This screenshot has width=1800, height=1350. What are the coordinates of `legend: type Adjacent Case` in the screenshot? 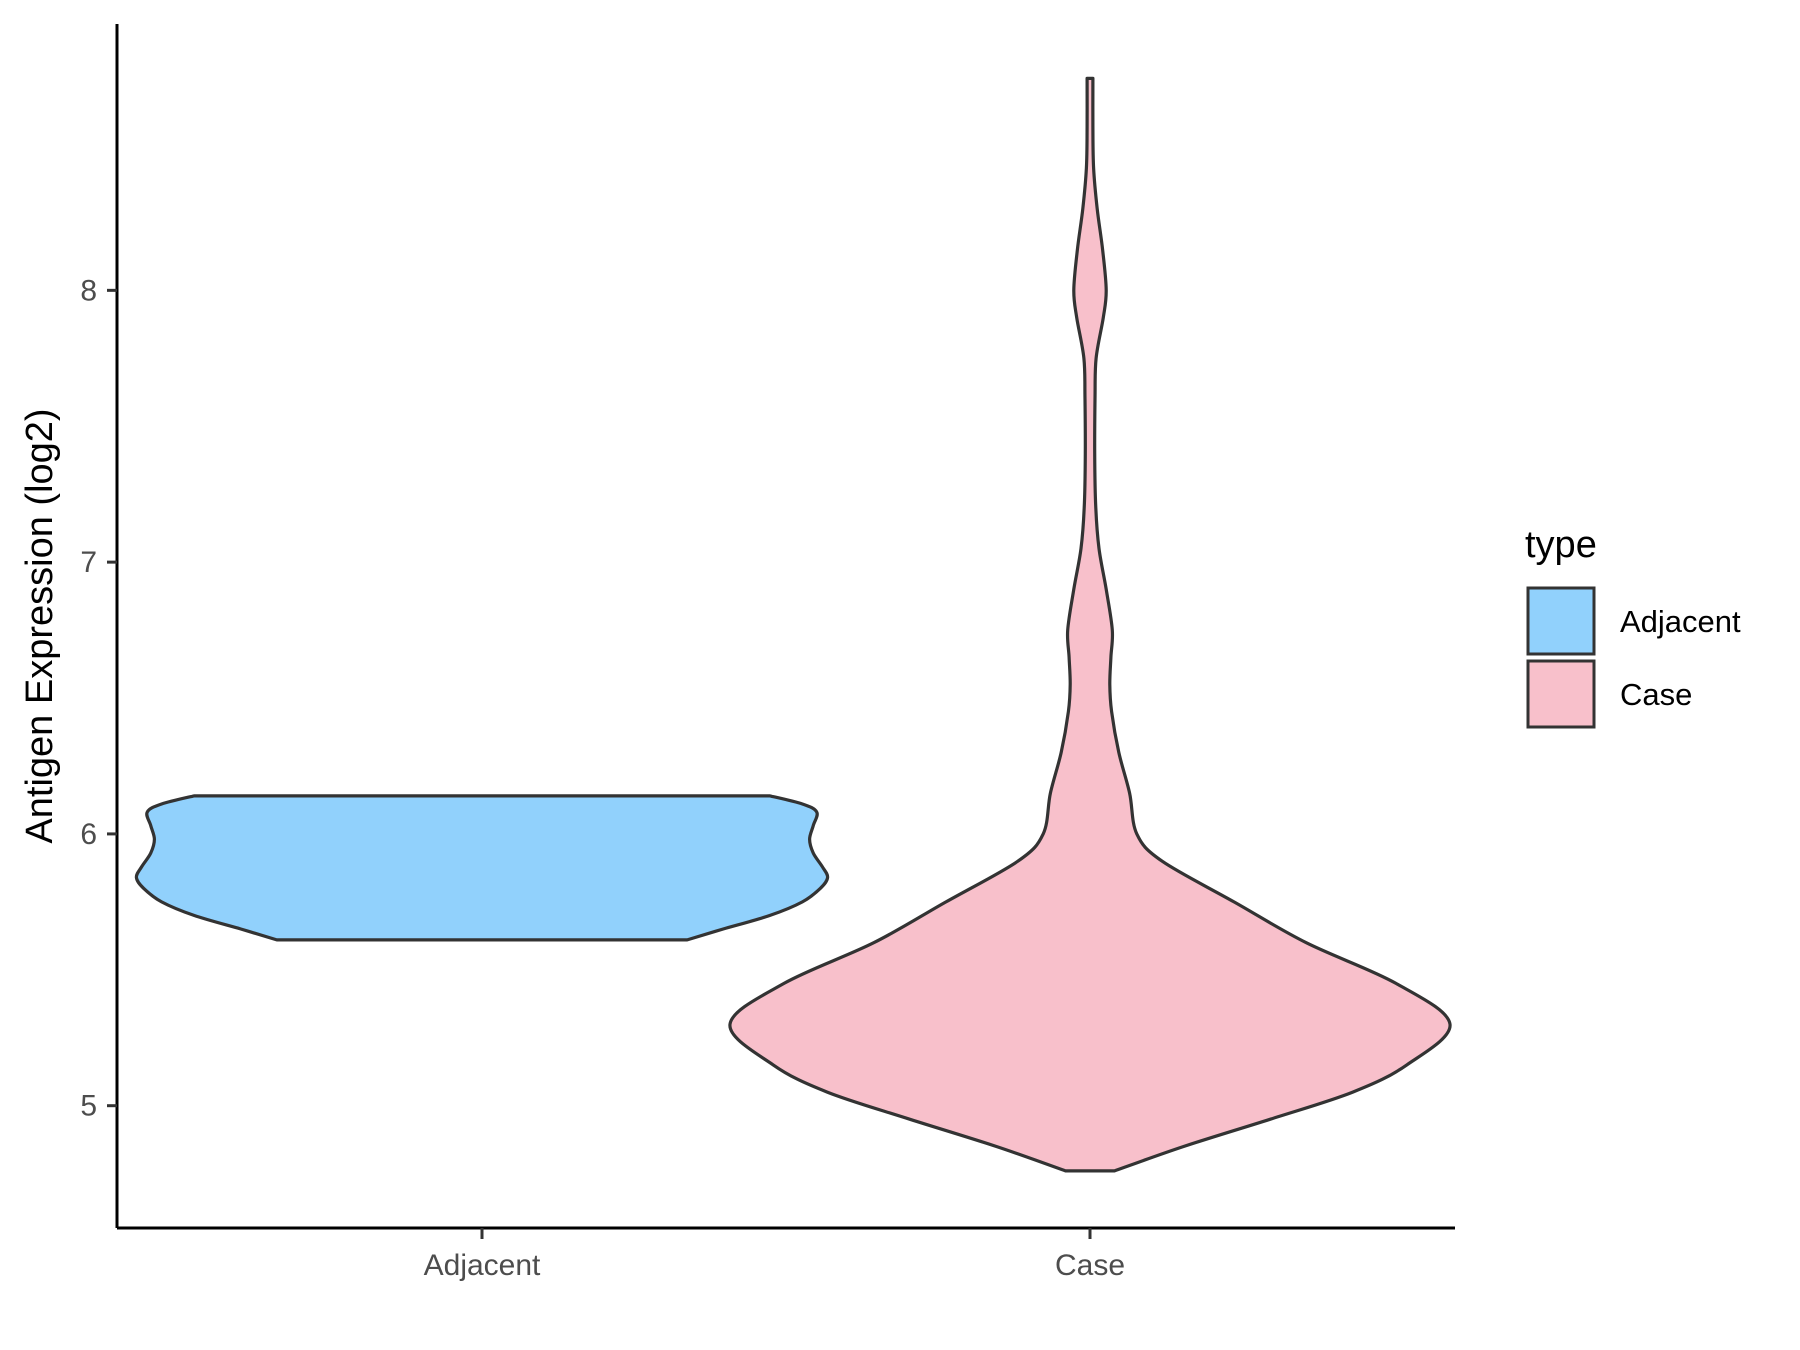 It's located at (1633, 626).